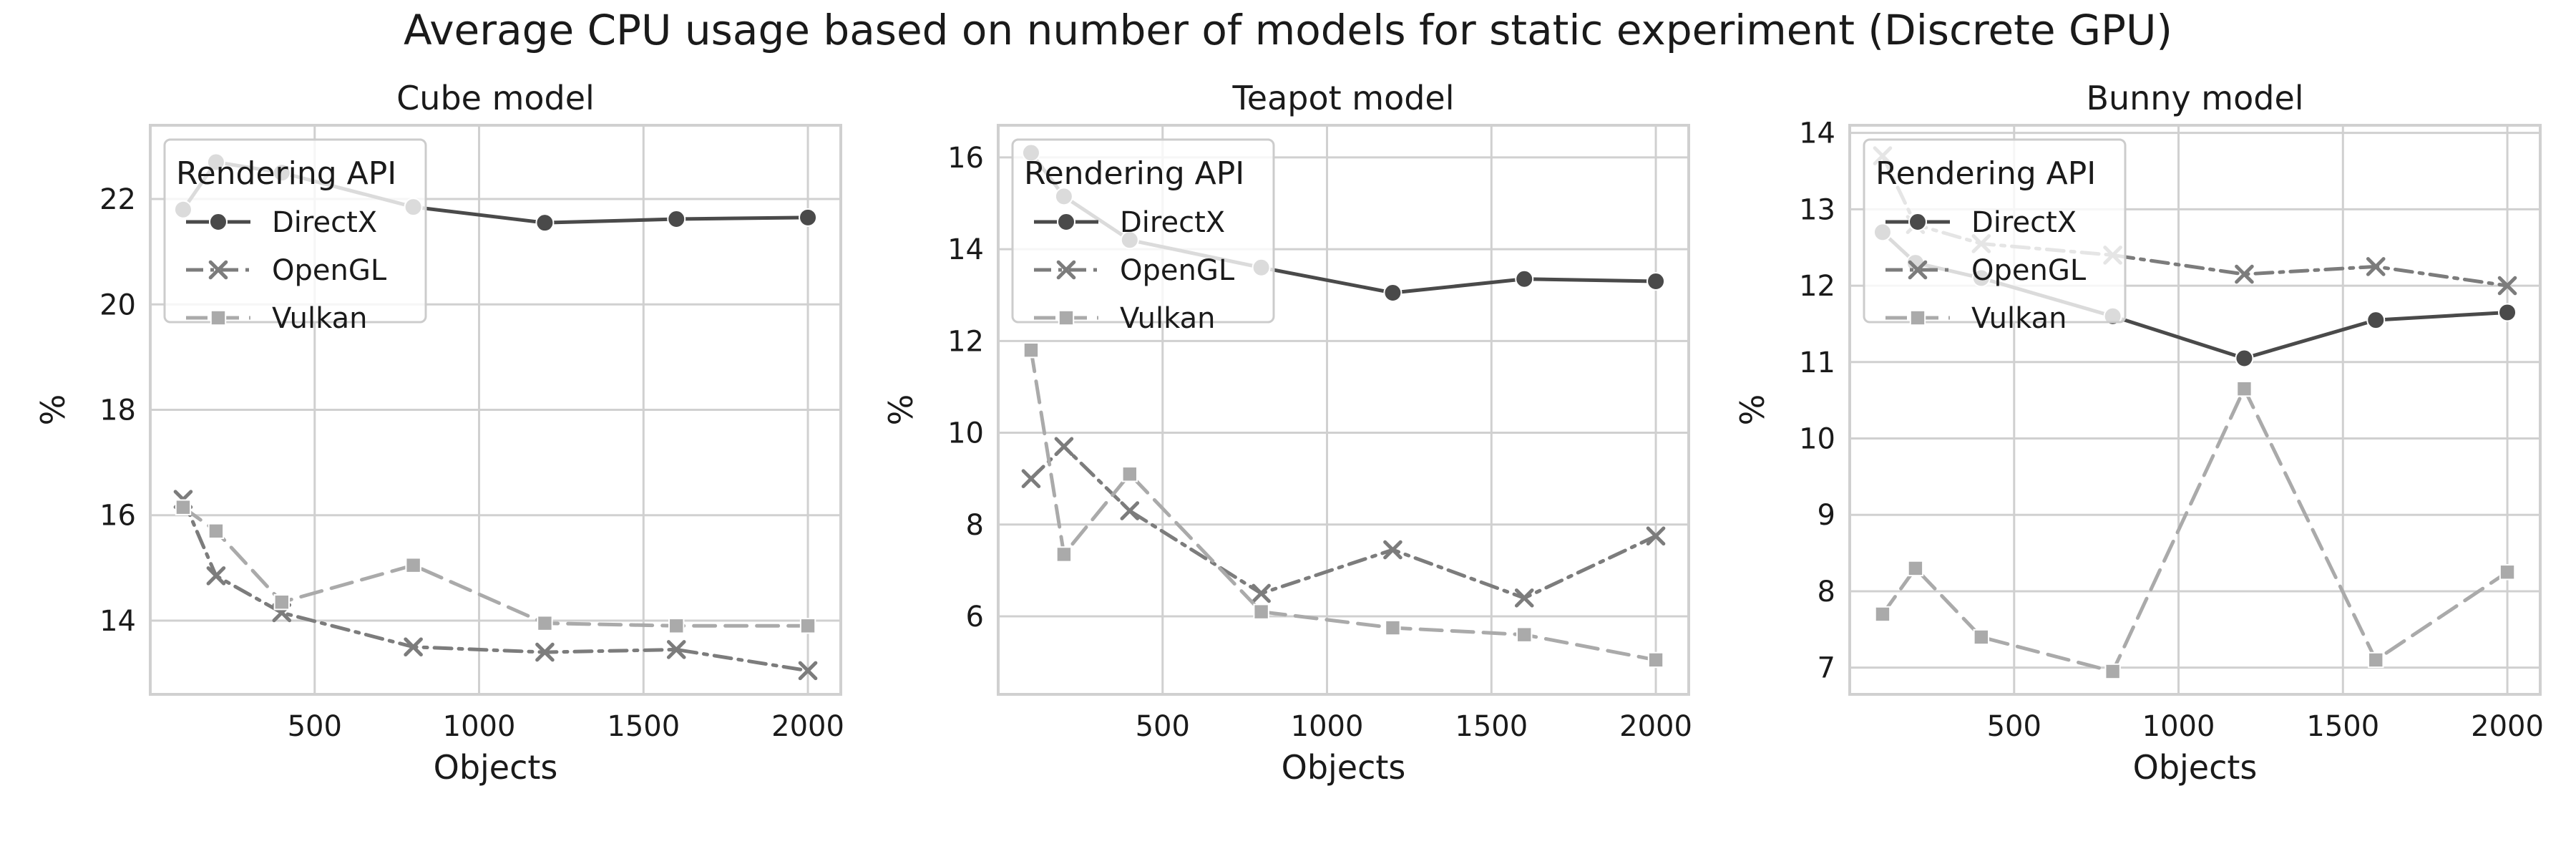 The width and height of the screenshot is (2576, 859). What do you see at coordinates (1342, 98) in the screenshot?
I see `chart-title: Teapot model` at bounding box center [1342, 98].